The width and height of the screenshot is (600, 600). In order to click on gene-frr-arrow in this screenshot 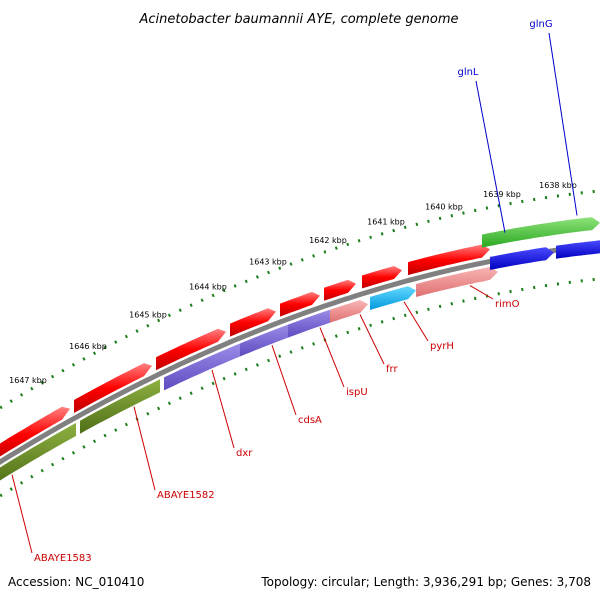, I will do `click(349, 311)`.